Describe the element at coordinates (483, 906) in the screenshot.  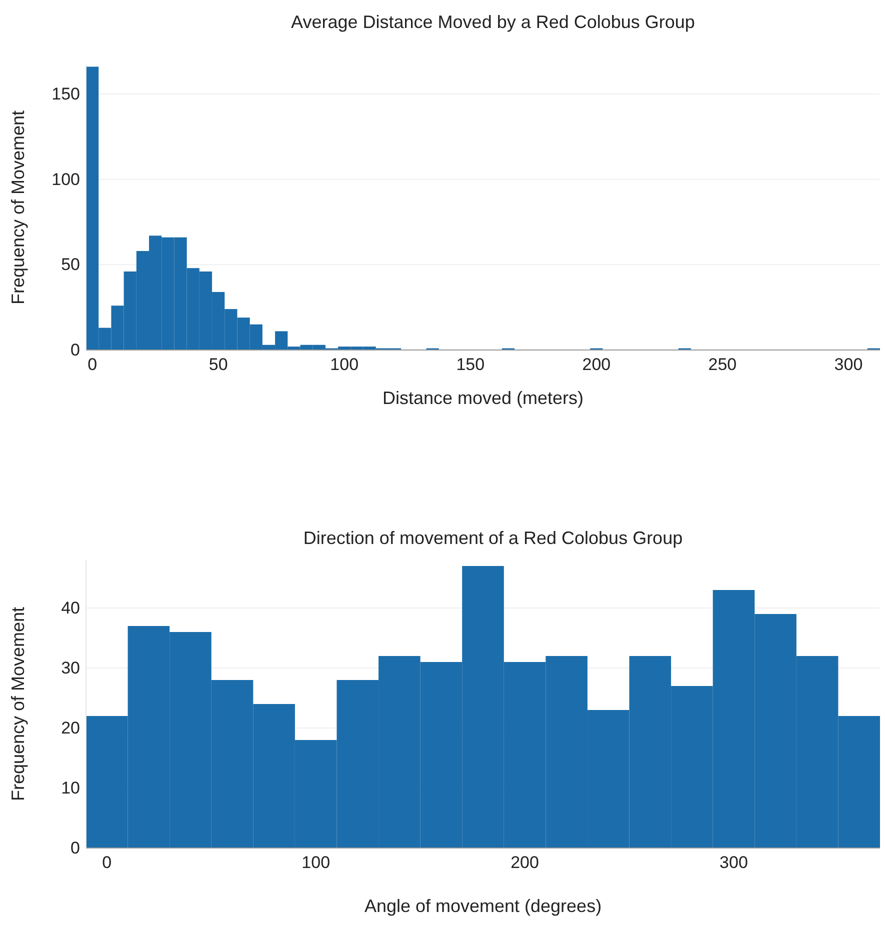
I see `x-axis-title: Angle of movement (degrees)` at that location.